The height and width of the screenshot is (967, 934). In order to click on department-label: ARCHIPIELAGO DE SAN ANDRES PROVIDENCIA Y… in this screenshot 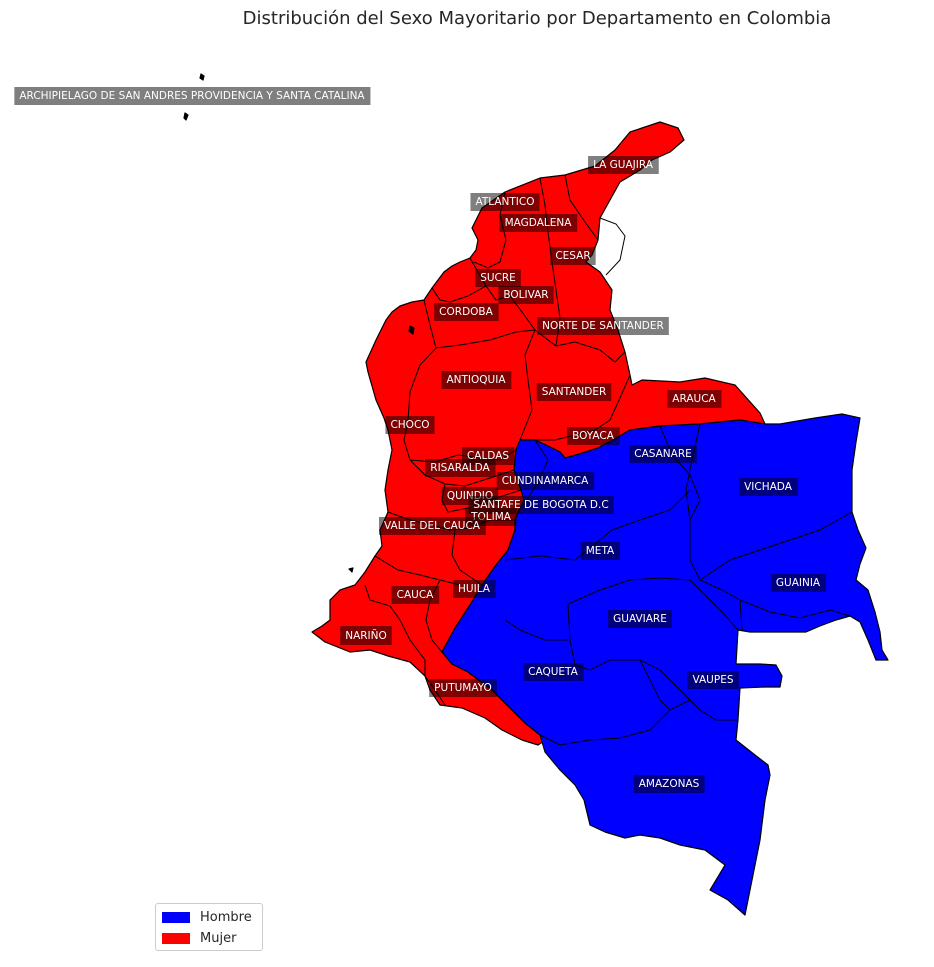, I will do `click(192, 96)`.